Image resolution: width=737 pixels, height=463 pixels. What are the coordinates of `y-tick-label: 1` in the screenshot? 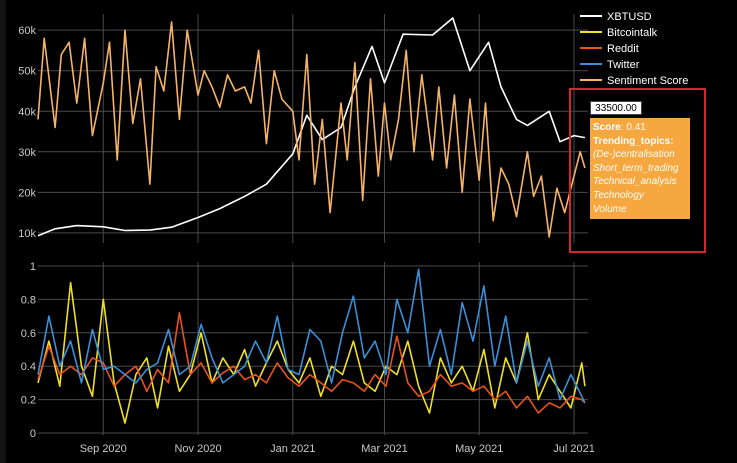 It's located at (33, 267).